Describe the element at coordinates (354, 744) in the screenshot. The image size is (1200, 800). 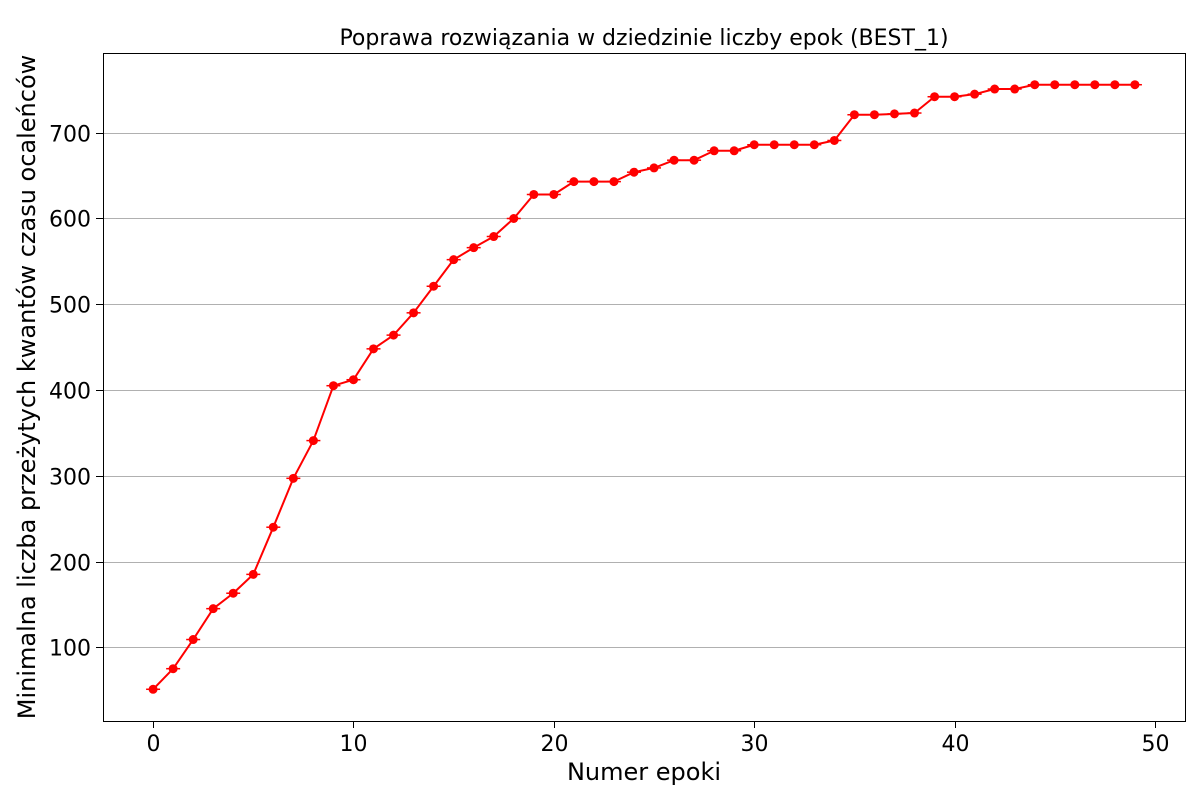
I see `x-tick-label: 10` at that location.